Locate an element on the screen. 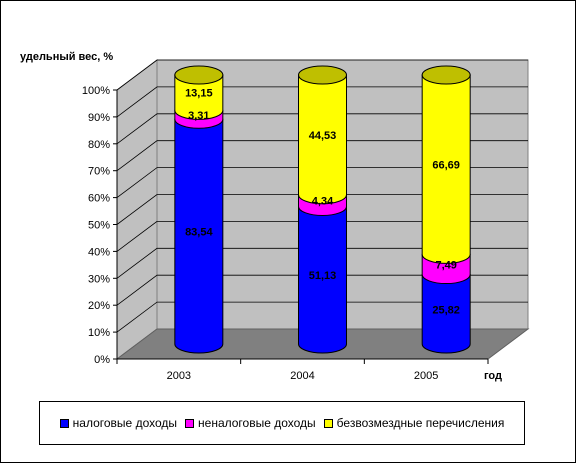 The image size is (576, 463). y-tick-label: 90% is located at coordinates (99, 118).